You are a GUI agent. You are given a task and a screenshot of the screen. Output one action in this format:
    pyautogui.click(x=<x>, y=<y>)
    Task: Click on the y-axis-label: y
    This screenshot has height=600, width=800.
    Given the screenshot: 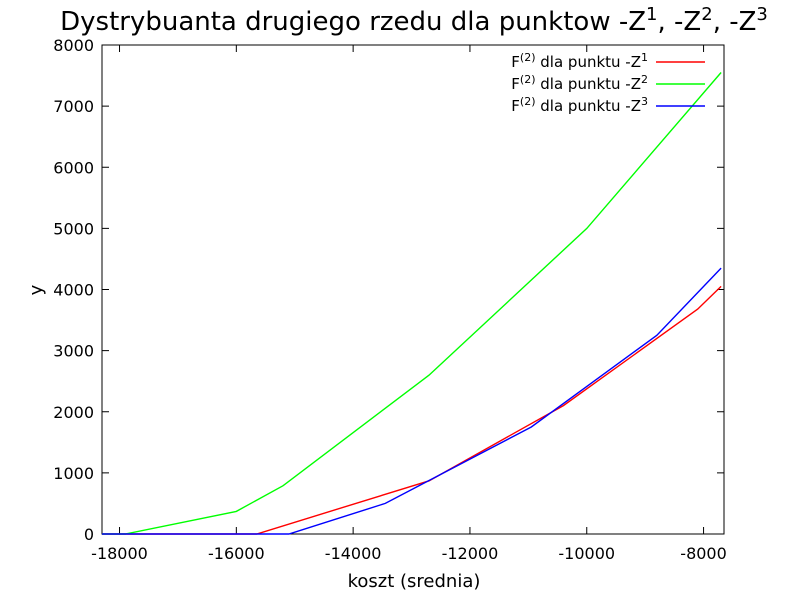 What is the action you would take?
    pyautogui.click(x=36, y=289)
    